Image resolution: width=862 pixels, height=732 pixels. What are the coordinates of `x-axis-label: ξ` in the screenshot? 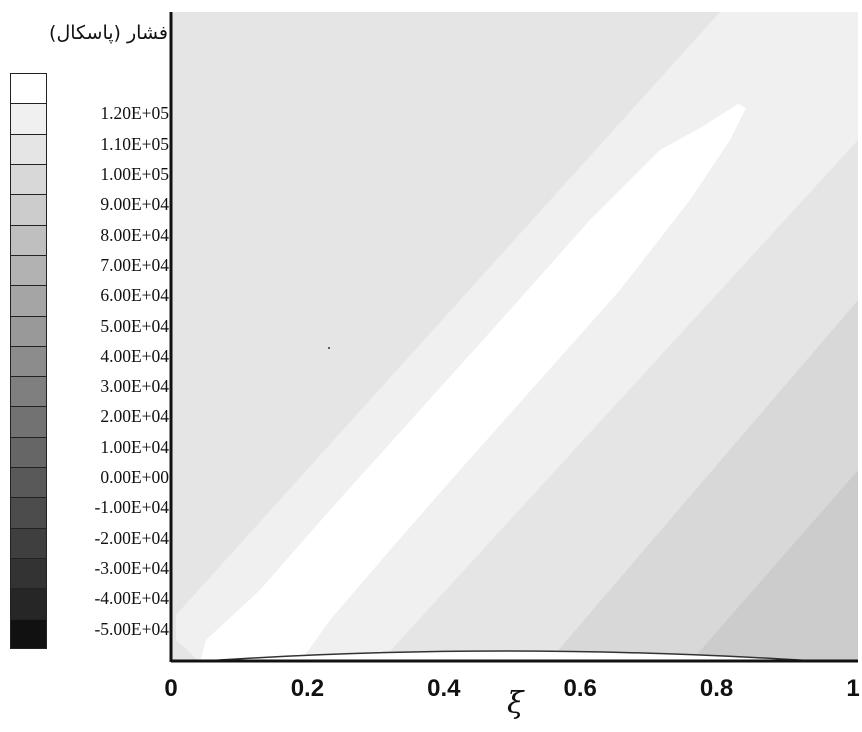 It's located at (515, 703).